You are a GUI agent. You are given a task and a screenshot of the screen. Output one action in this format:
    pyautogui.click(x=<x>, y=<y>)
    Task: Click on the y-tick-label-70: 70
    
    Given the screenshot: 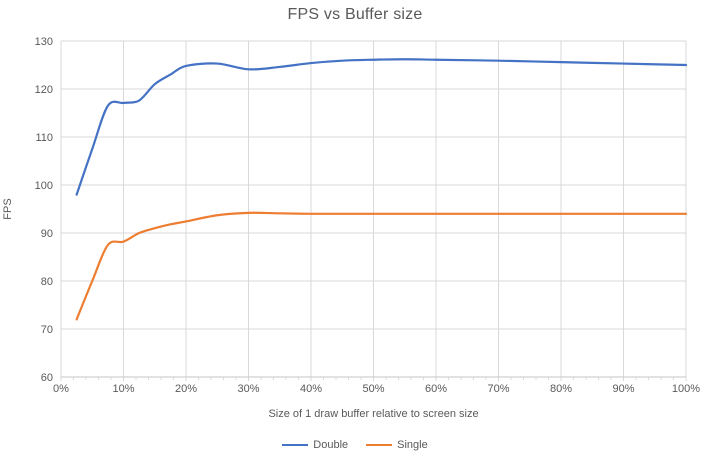 What is the action you would take?
    pyautogui.click(x=47, y=330)
    